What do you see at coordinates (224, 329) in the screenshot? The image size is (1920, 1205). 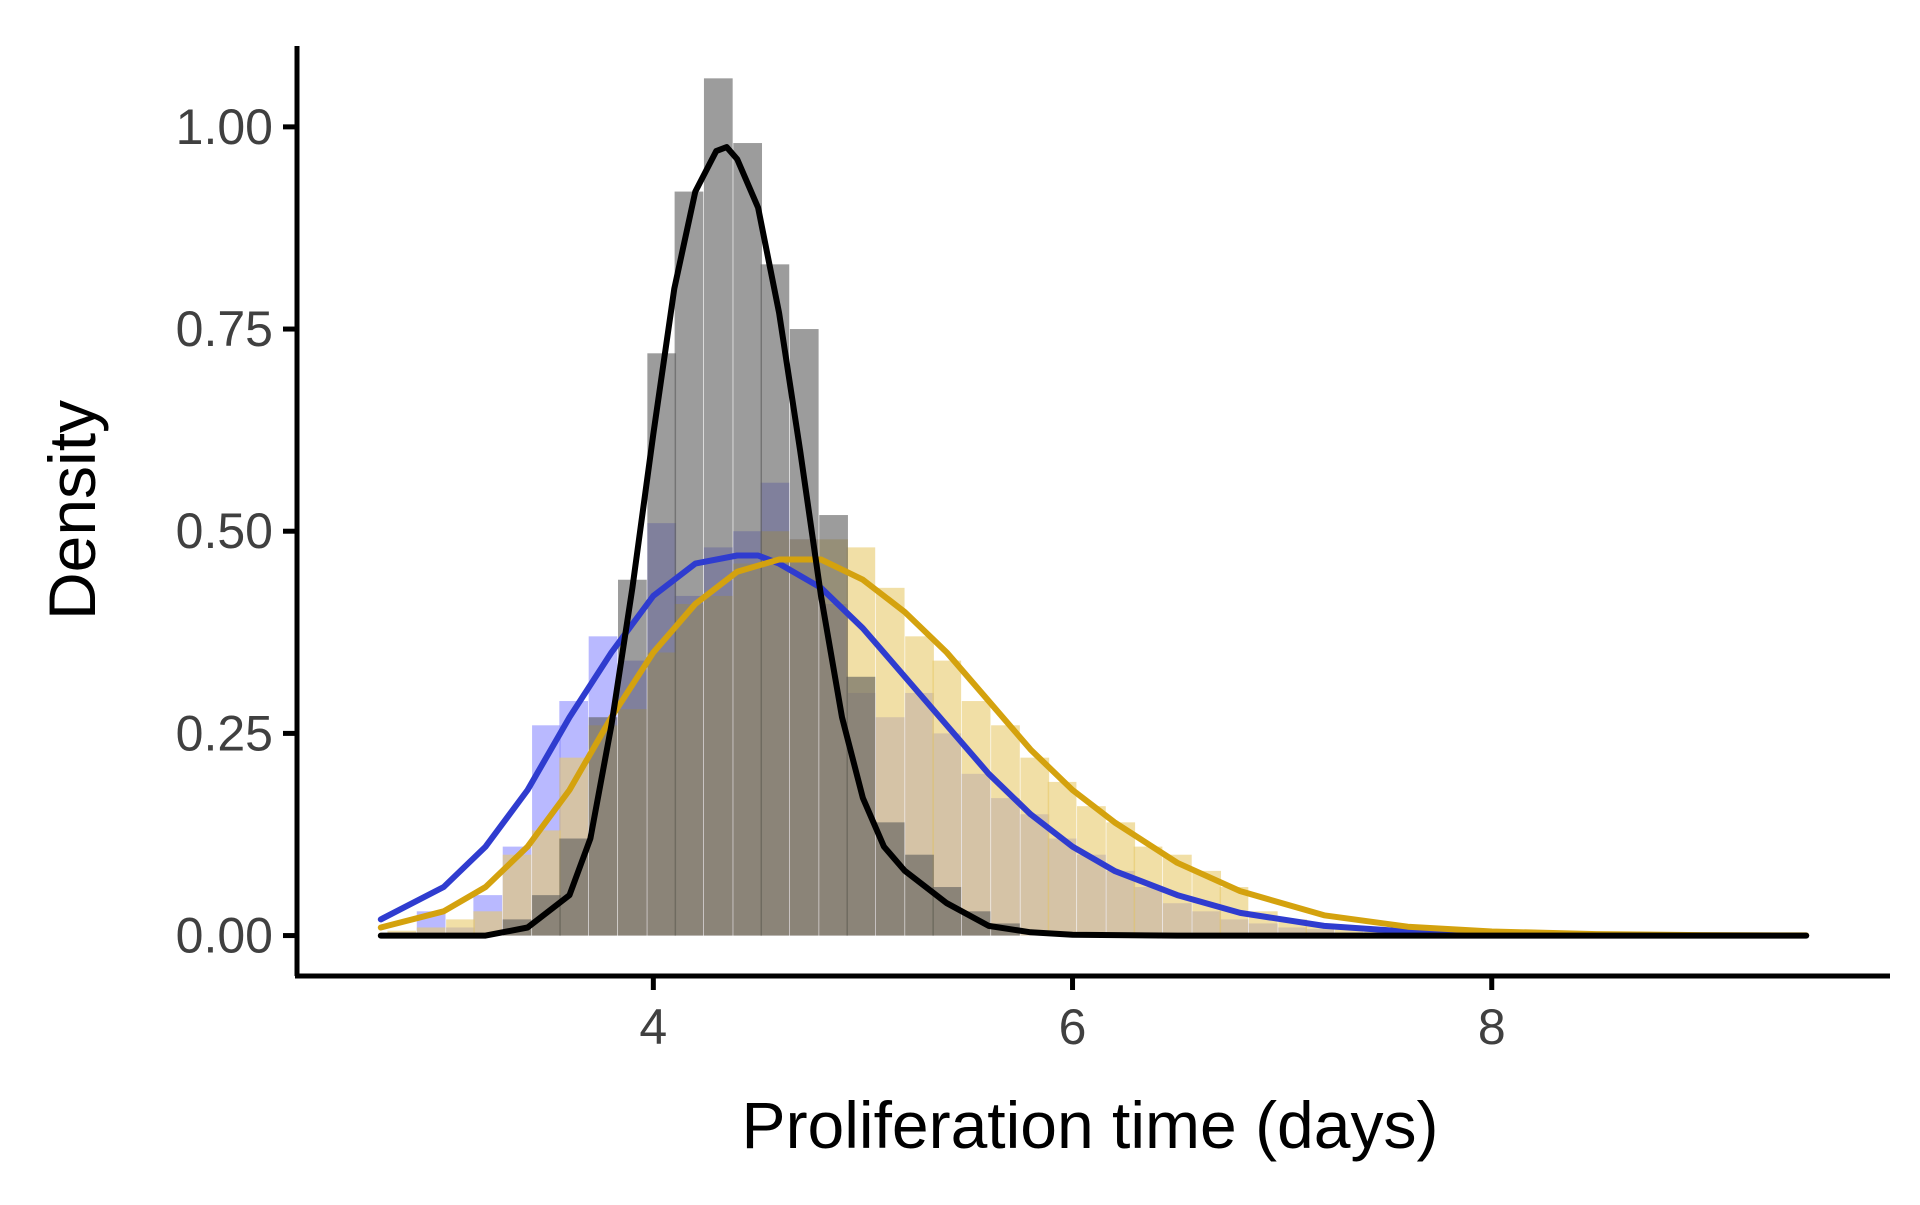 I see `y-tick-label: 0.75` at bounding box center [224, 329].